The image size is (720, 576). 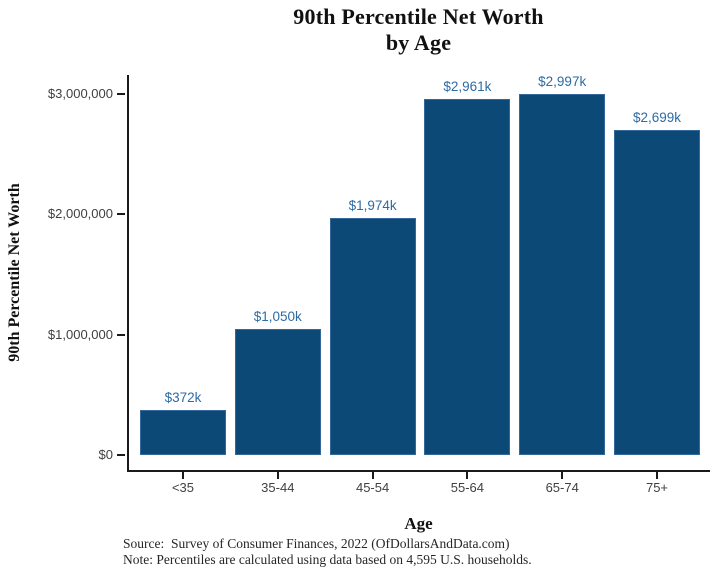 I want to click on chart-title: 90th Percentile Net Worth by Age, so click(x=418, y=30).